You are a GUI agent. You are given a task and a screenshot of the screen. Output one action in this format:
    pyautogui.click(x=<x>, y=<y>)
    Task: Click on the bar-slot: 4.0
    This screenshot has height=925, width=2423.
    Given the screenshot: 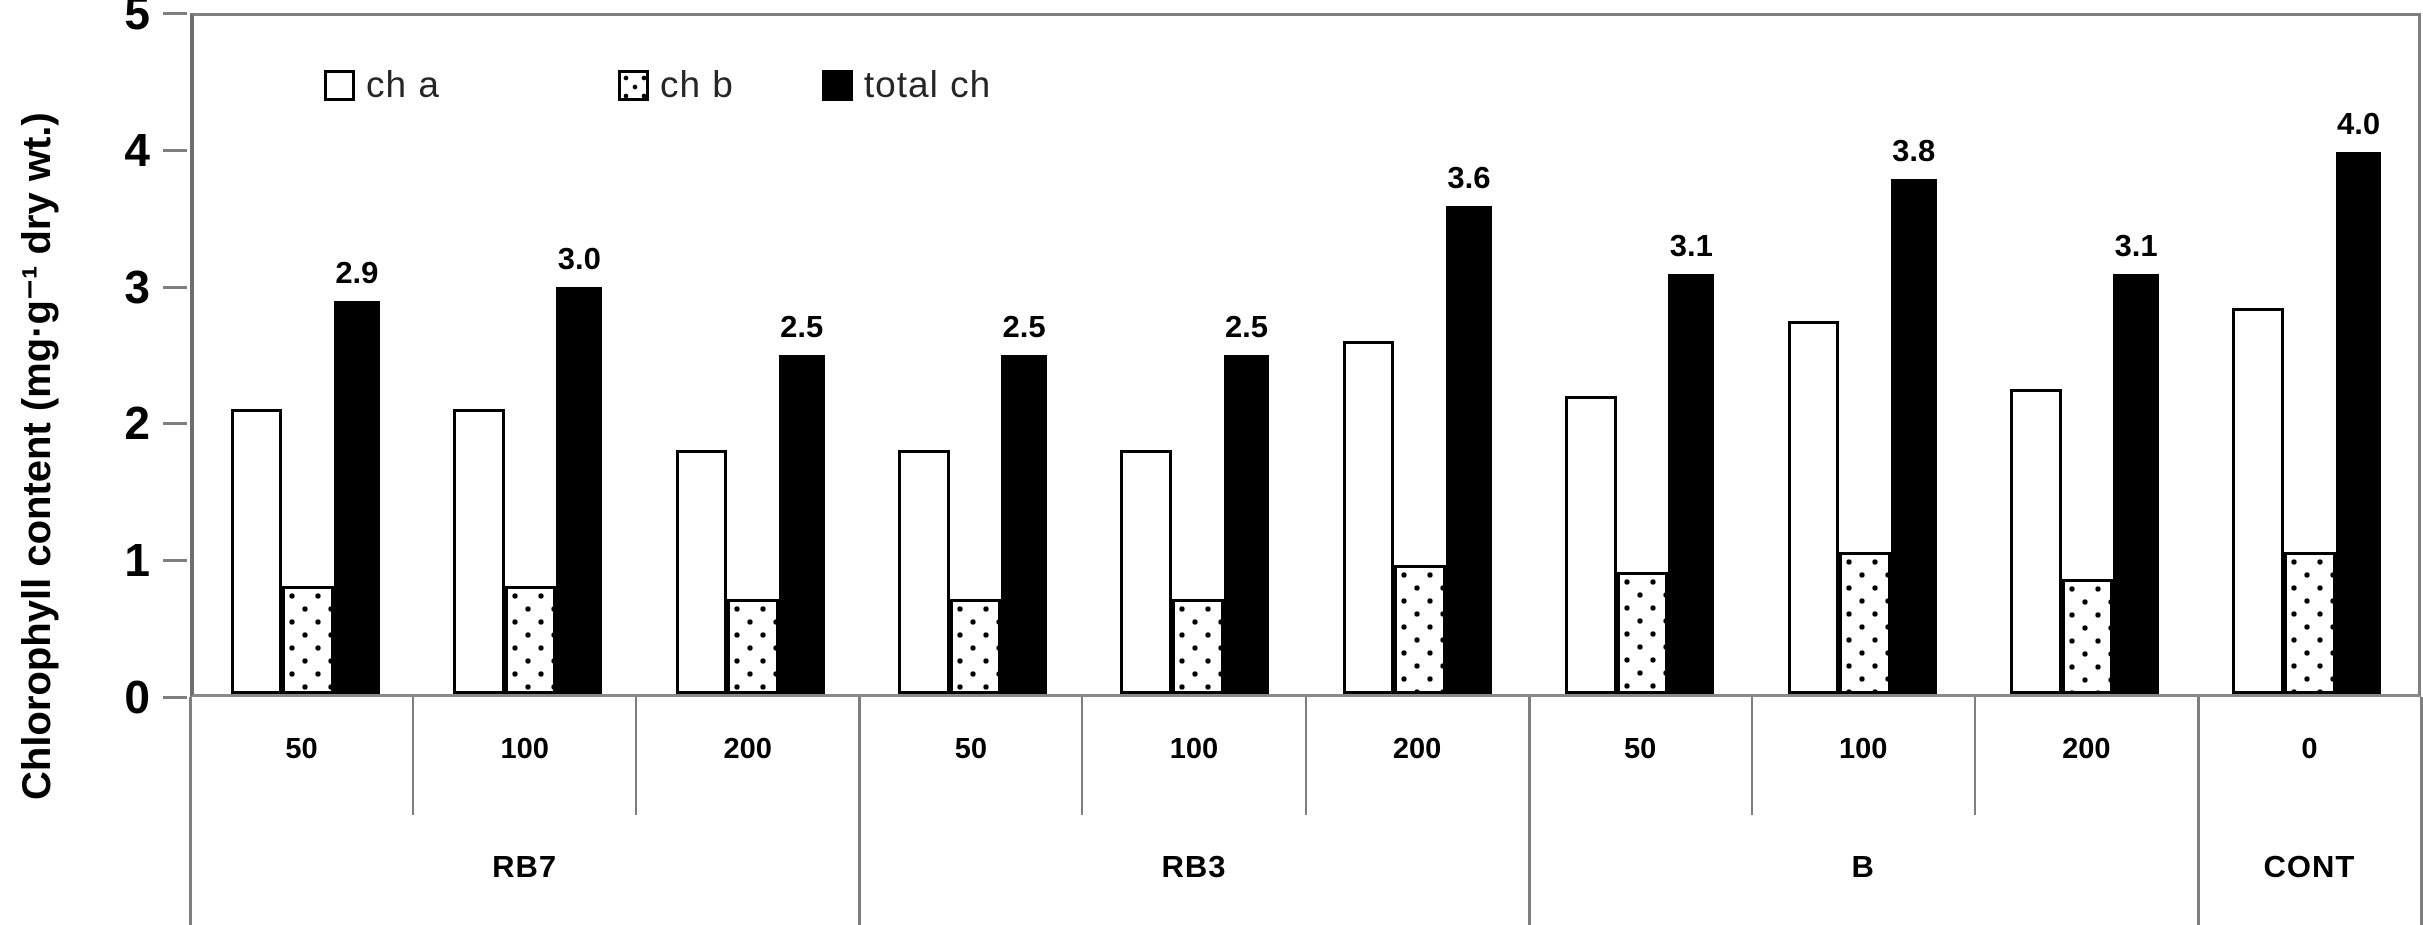 What is the action you would take?
    pyautogui.click(x=2307, y=355)
    